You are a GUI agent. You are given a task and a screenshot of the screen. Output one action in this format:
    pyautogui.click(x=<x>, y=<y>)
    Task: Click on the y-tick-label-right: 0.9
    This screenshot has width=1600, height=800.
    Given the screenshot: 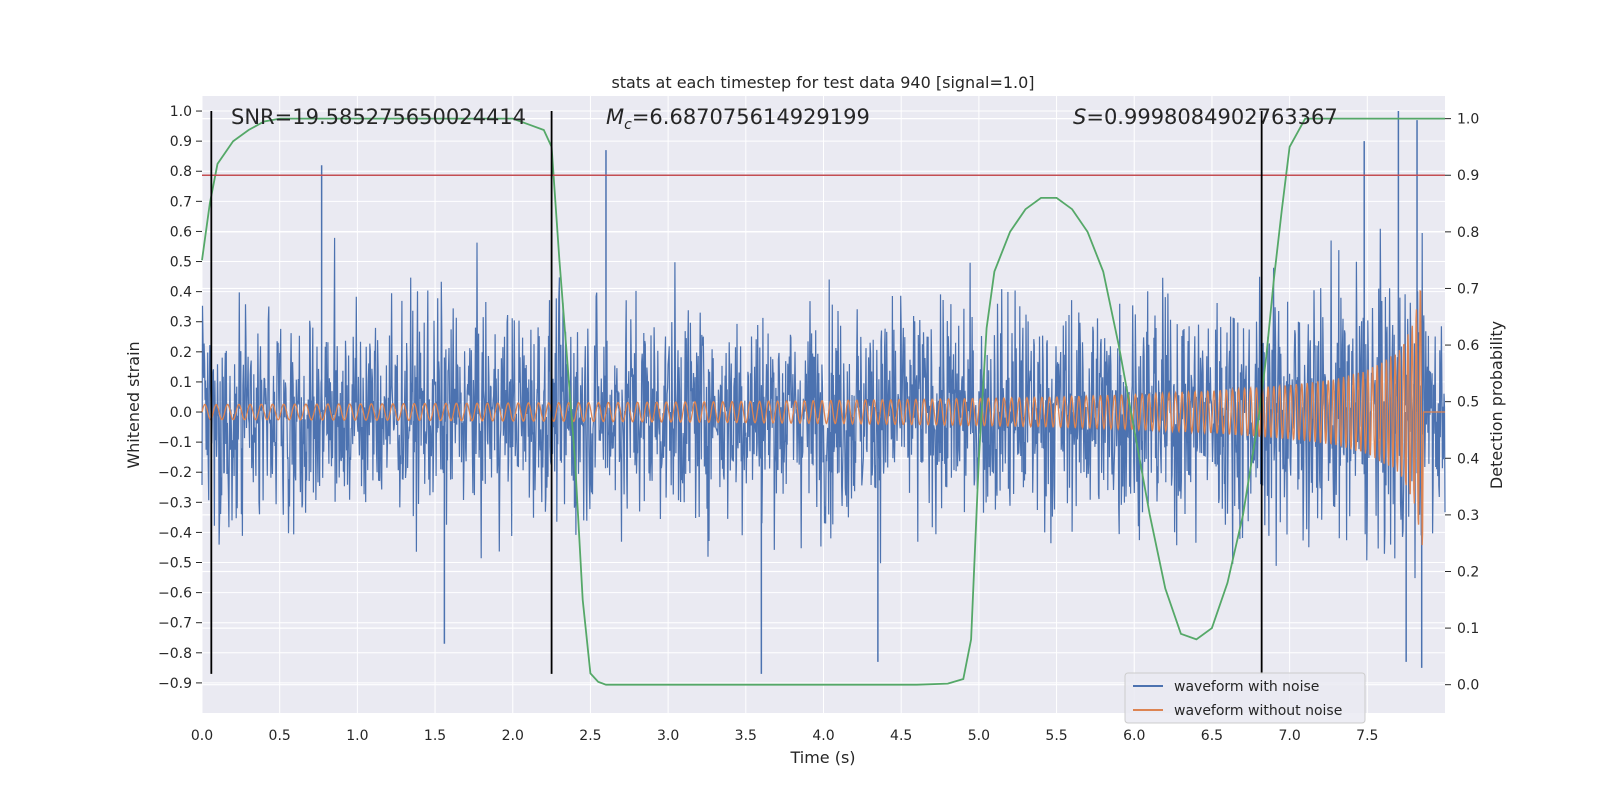 What is the action you would take?
    pyautogui.click(x=1468, y=176)
    